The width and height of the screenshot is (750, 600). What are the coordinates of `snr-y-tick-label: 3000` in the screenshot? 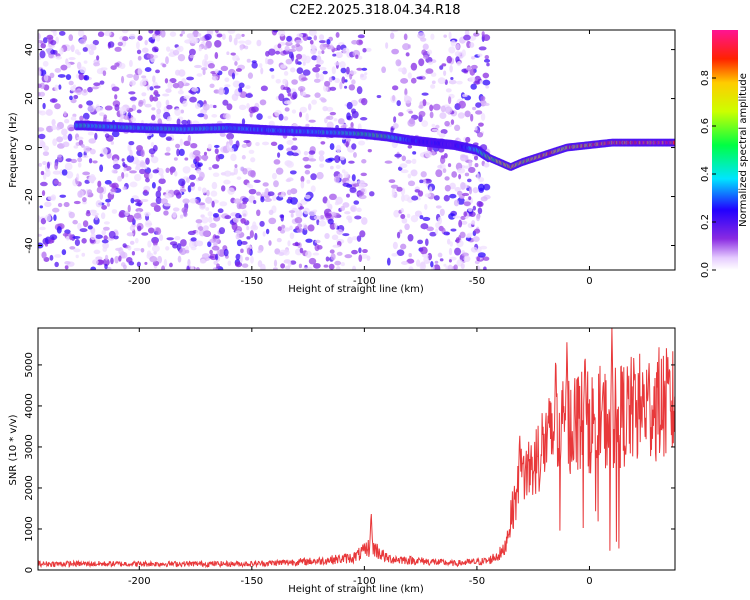 It's located at (29, 446).